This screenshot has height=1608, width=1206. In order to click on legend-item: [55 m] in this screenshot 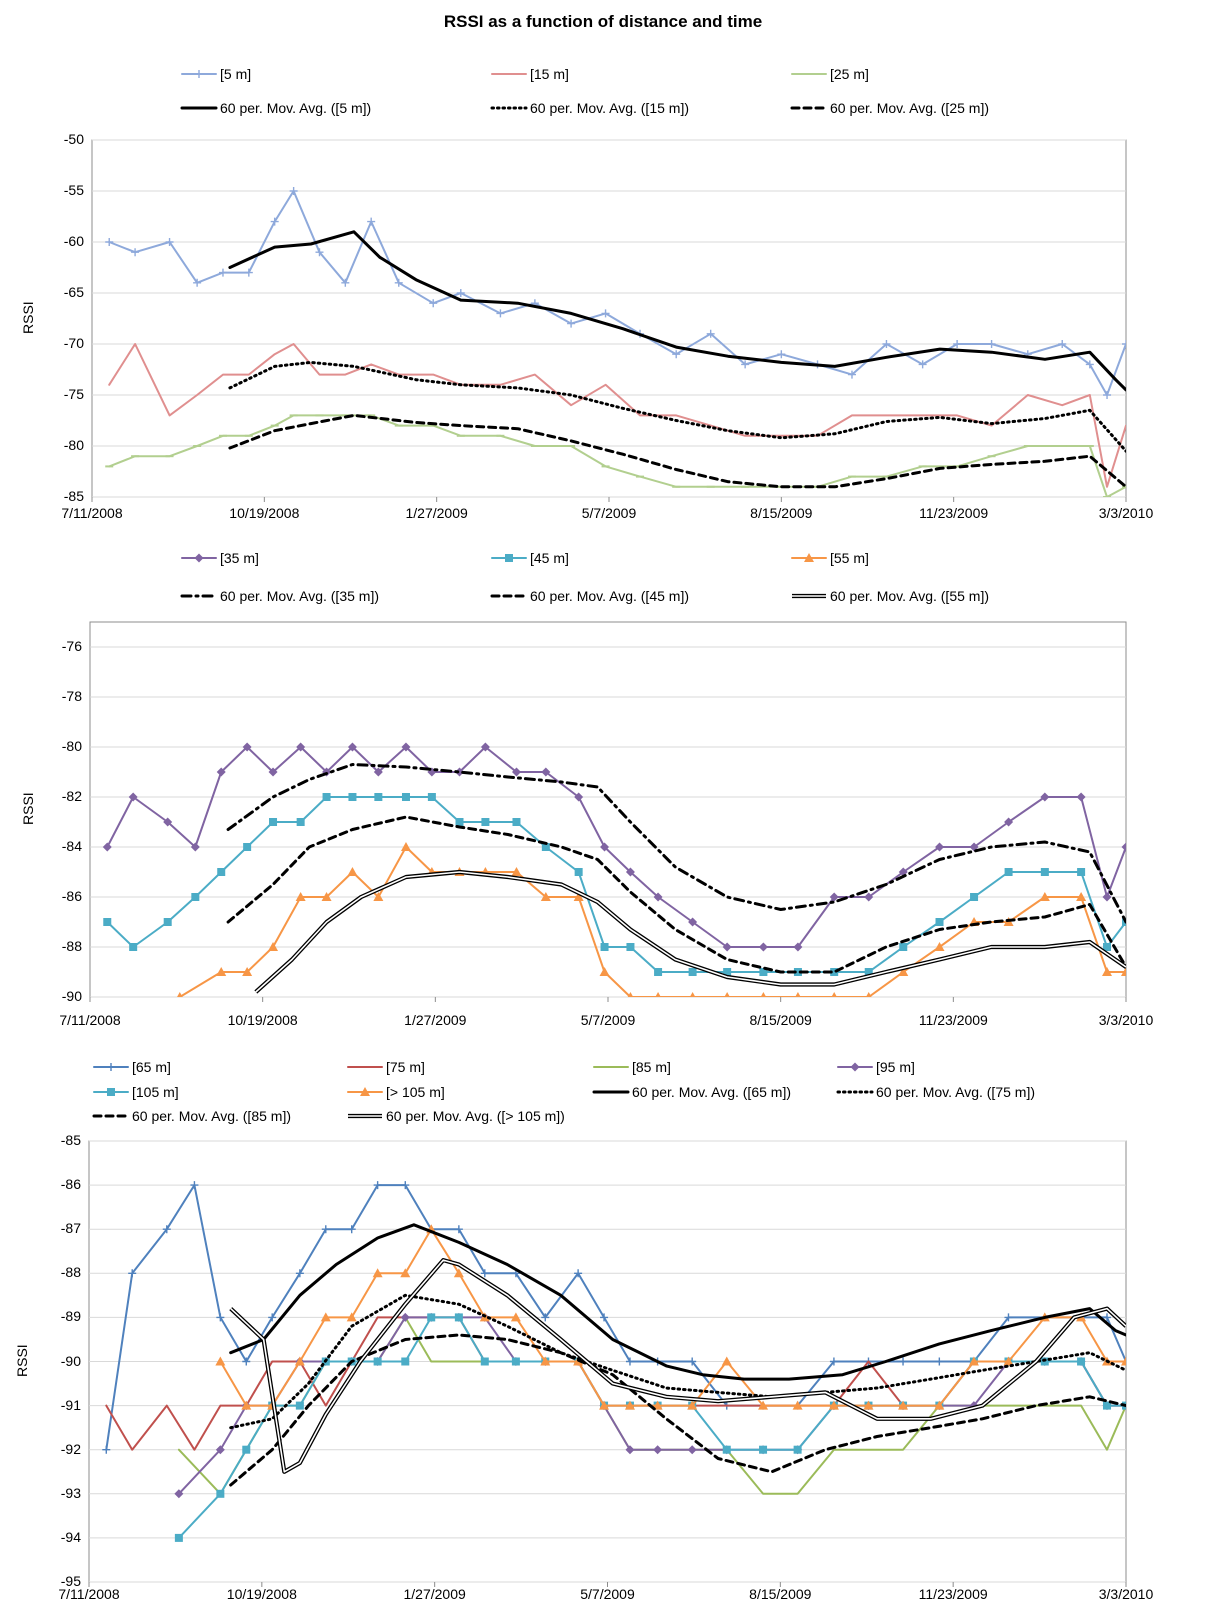, I will do `click(829, 558)`.